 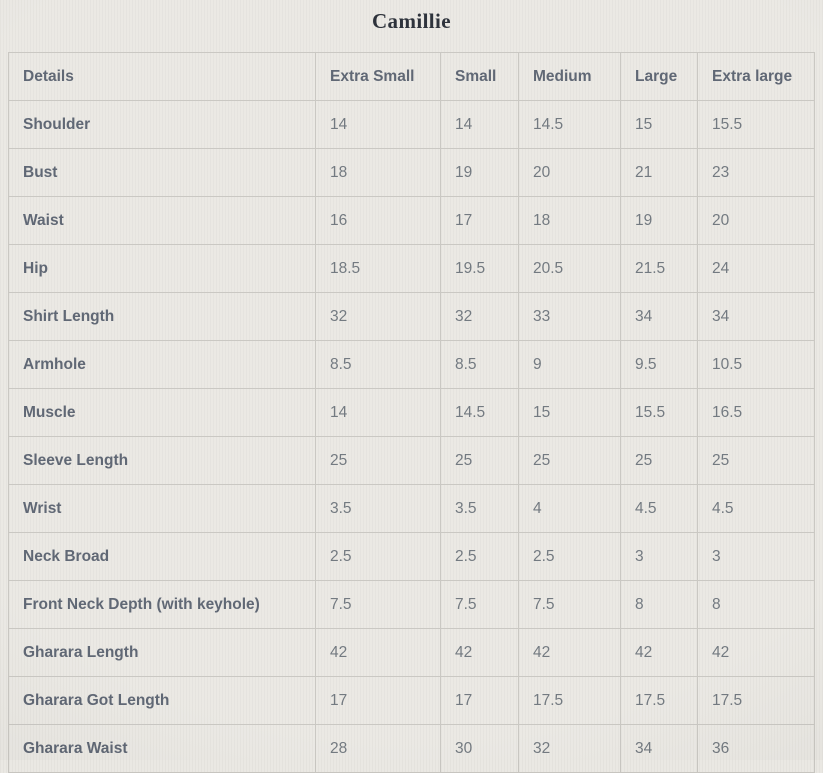 I want to click on row-label-muscle: Muscle, so click(x=162, y=412).